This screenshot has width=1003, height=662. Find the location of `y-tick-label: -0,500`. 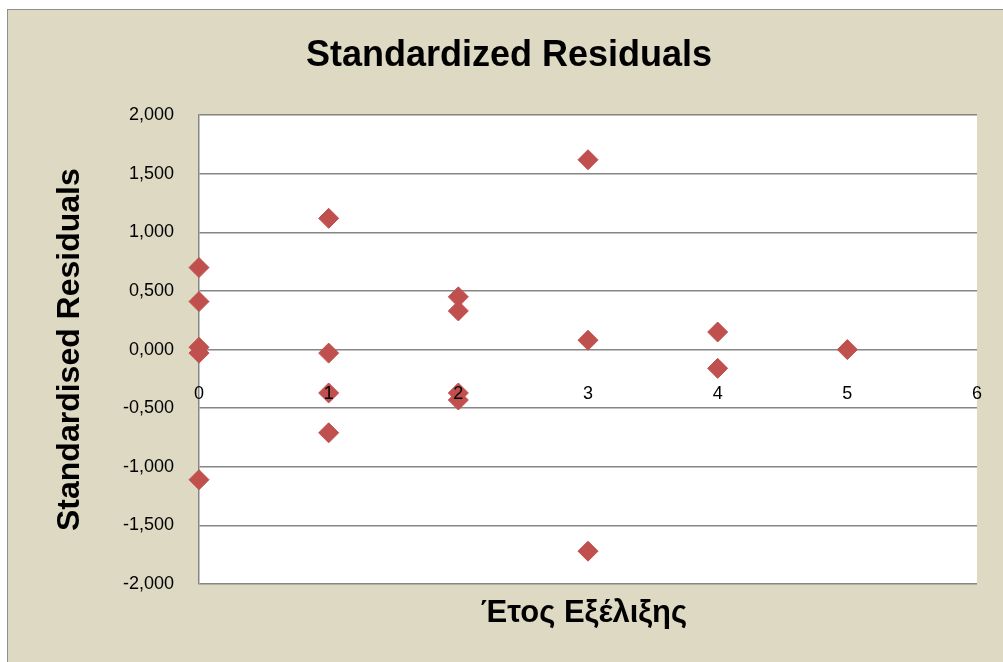

y-tick-label: -0,500 is located at coordinates (148, 407).